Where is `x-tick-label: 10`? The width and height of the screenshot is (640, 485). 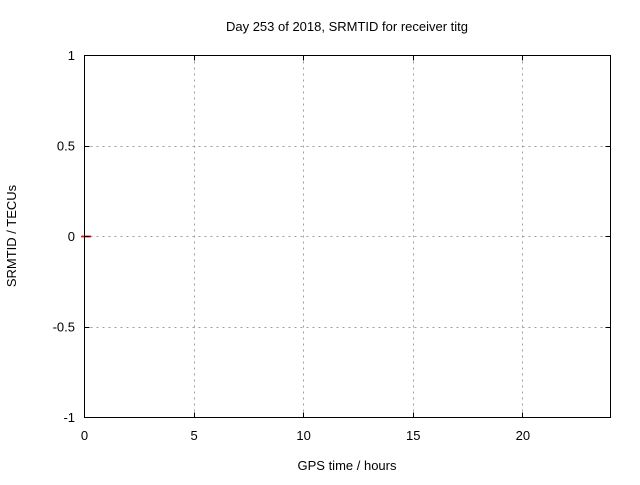
x-tick-label: 10 is located at coordinates (303, 435).